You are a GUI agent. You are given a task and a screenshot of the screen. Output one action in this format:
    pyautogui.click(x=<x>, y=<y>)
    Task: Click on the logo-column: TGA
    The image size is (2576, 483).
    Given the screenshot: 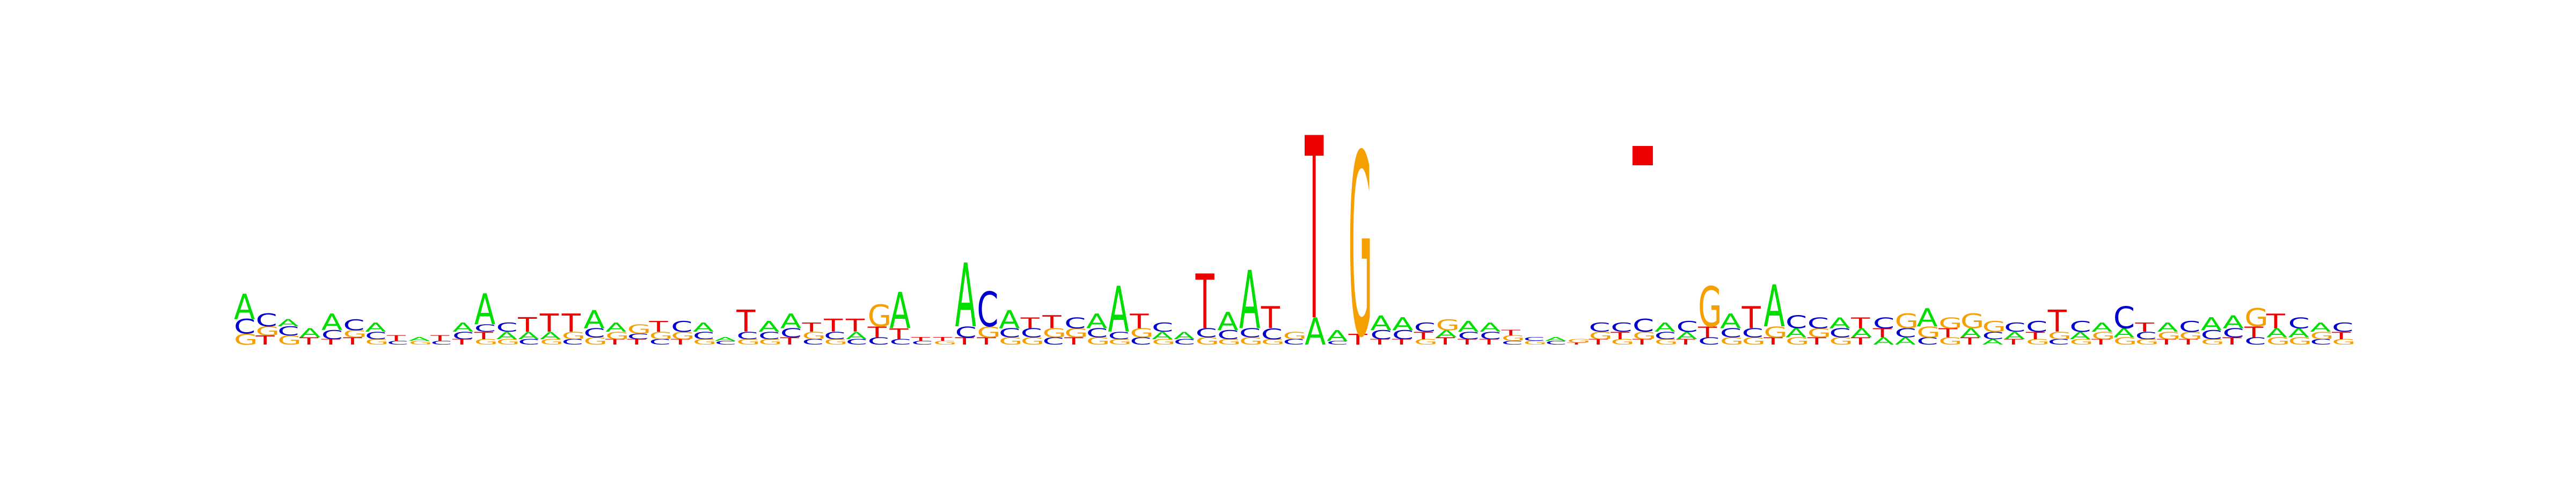 What is the action you would take?
    pyautogui.click(x=2103, y=333)
    